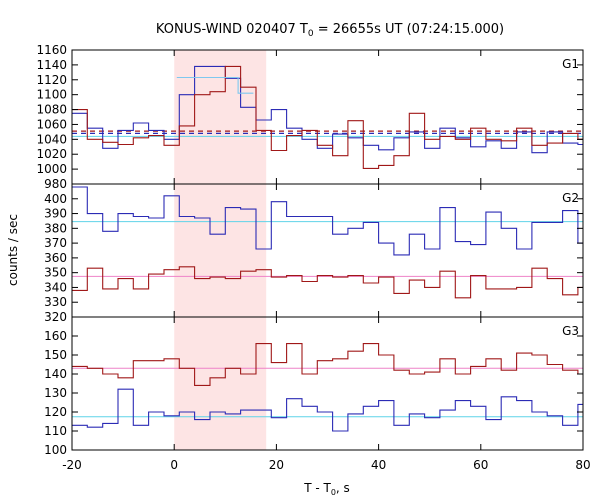  What do you see at coordinates (51, 80) in the screenshot?
I see `g1-ytick-label: 1120` at bounding box center [51, 80].